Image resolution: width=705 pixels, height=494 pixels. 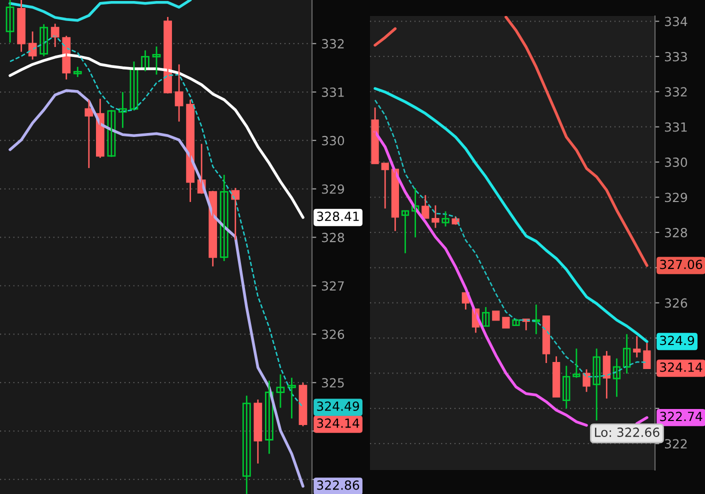 I want to click on data-label: 328.41, so click(x=338, y=217).